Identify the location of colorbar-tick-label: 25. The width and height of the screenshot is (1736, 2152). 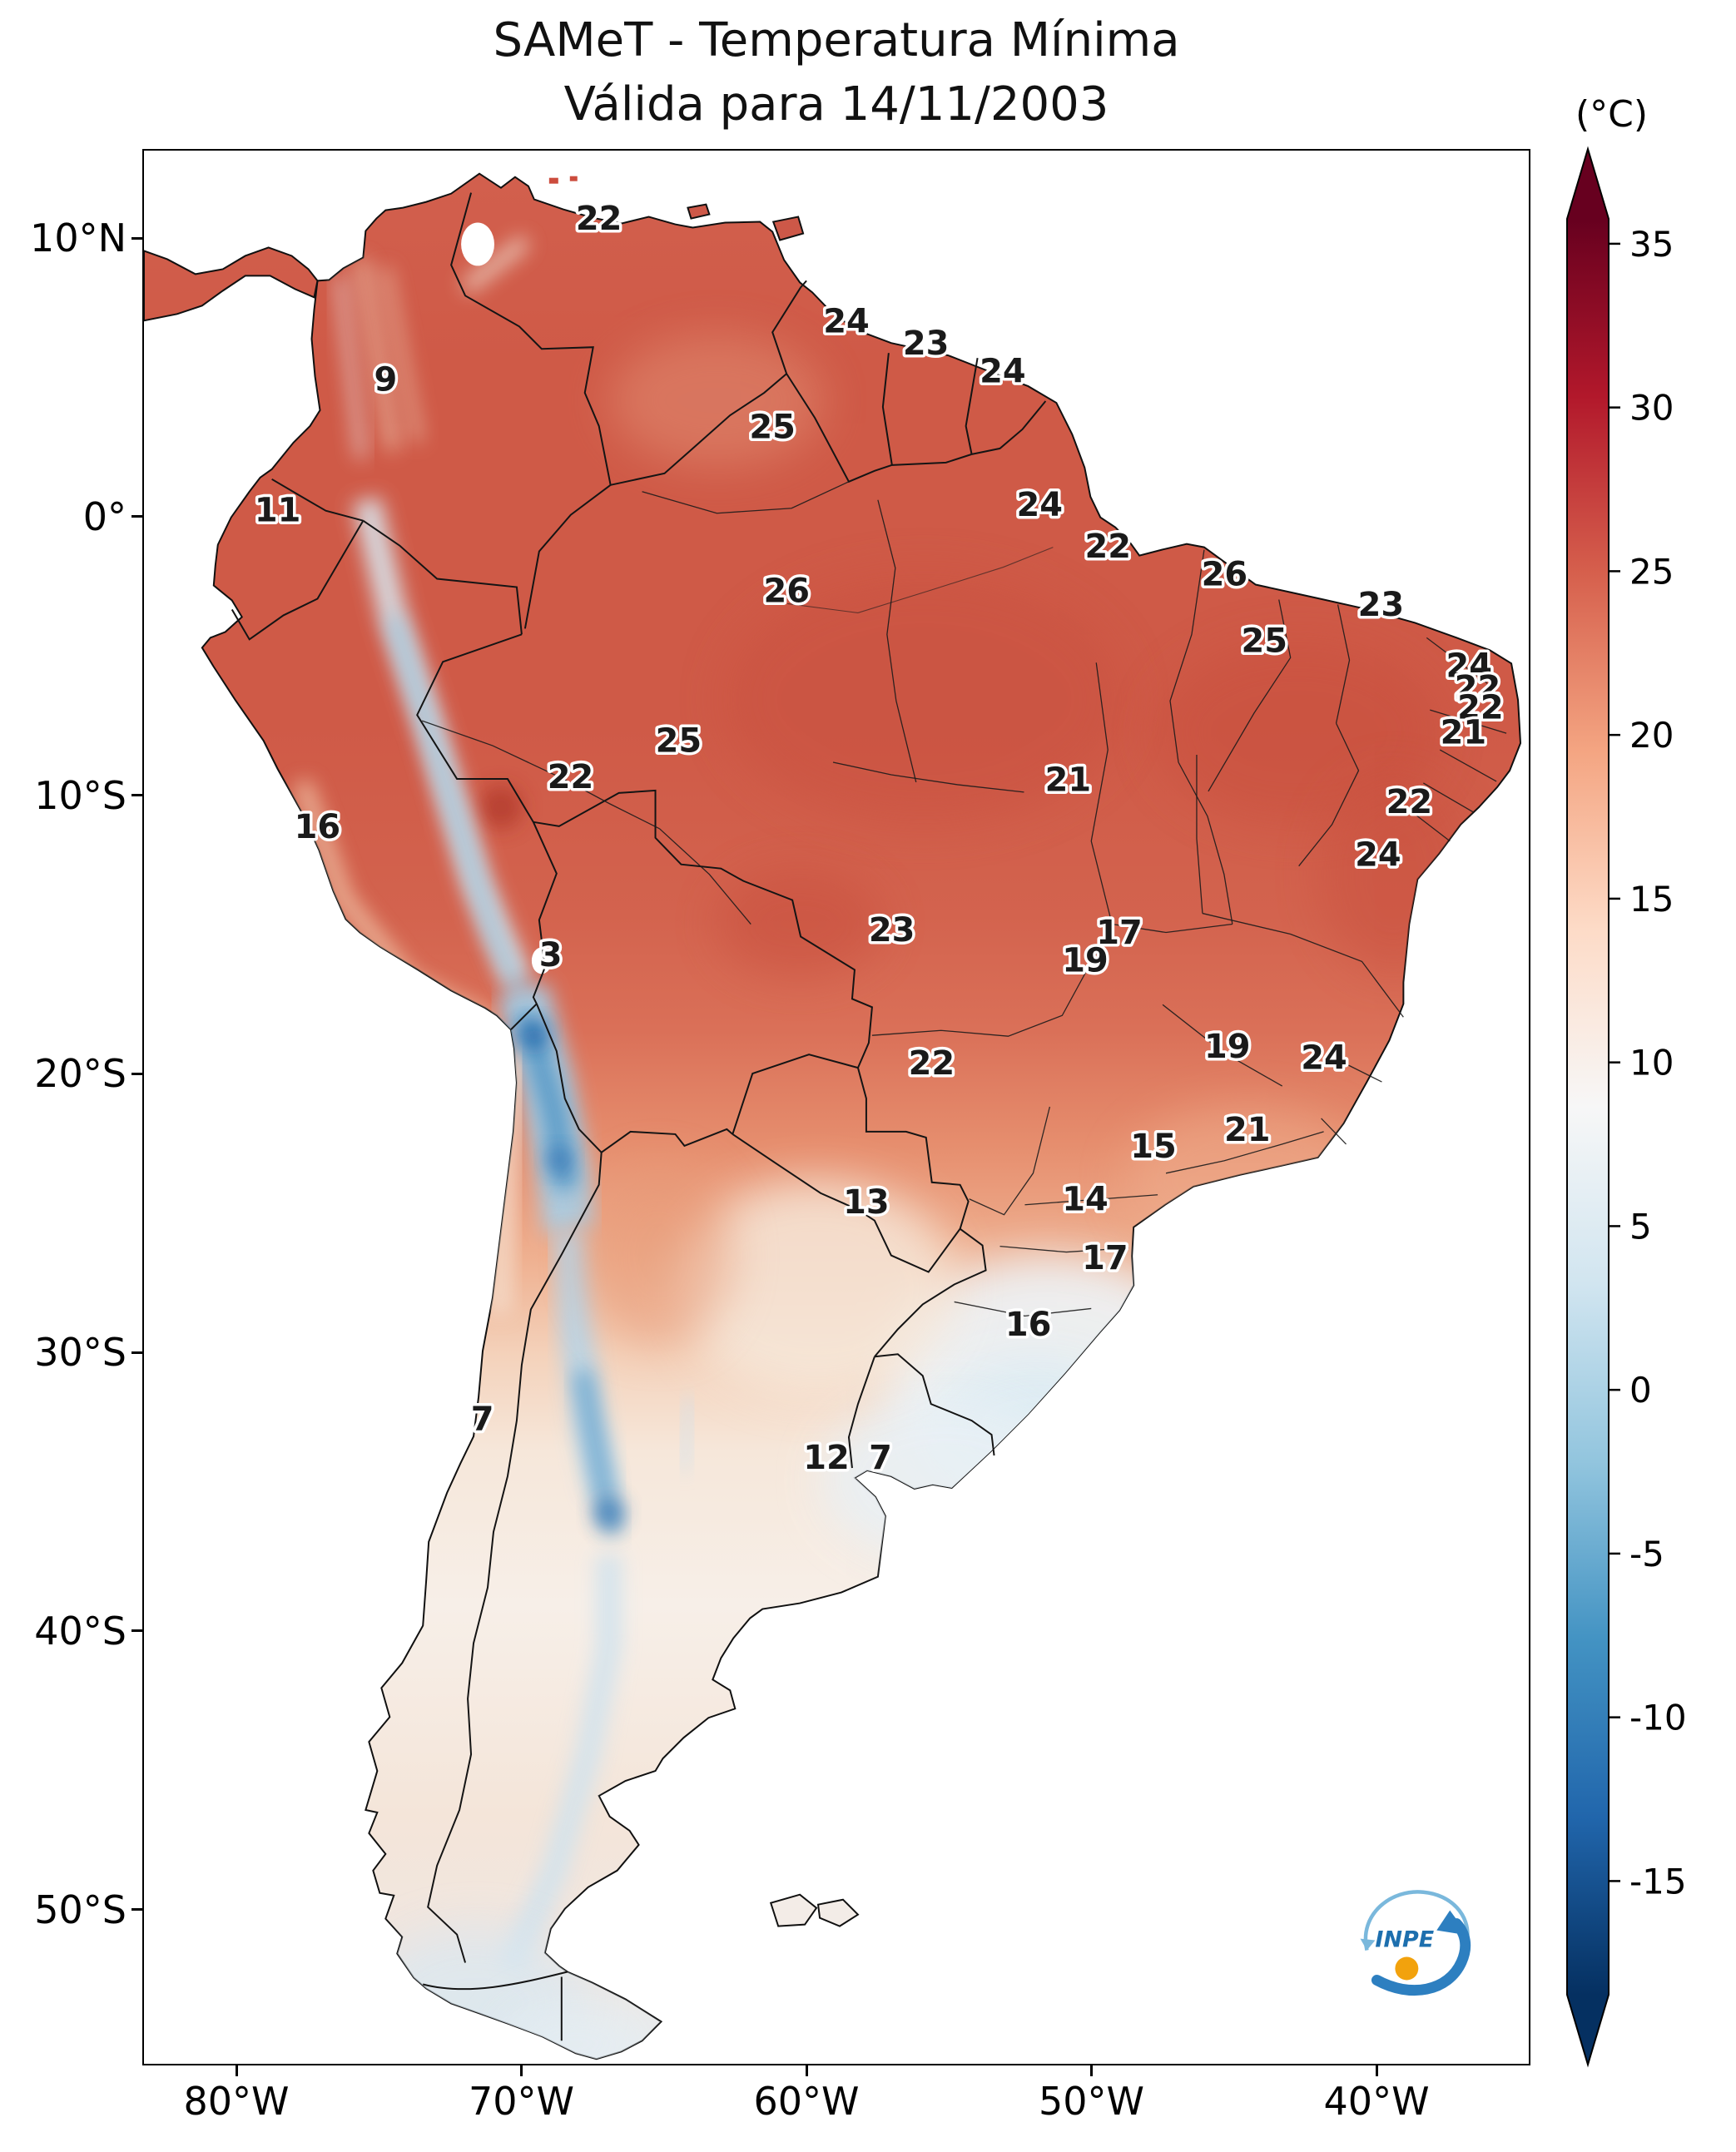
(1652, 571).